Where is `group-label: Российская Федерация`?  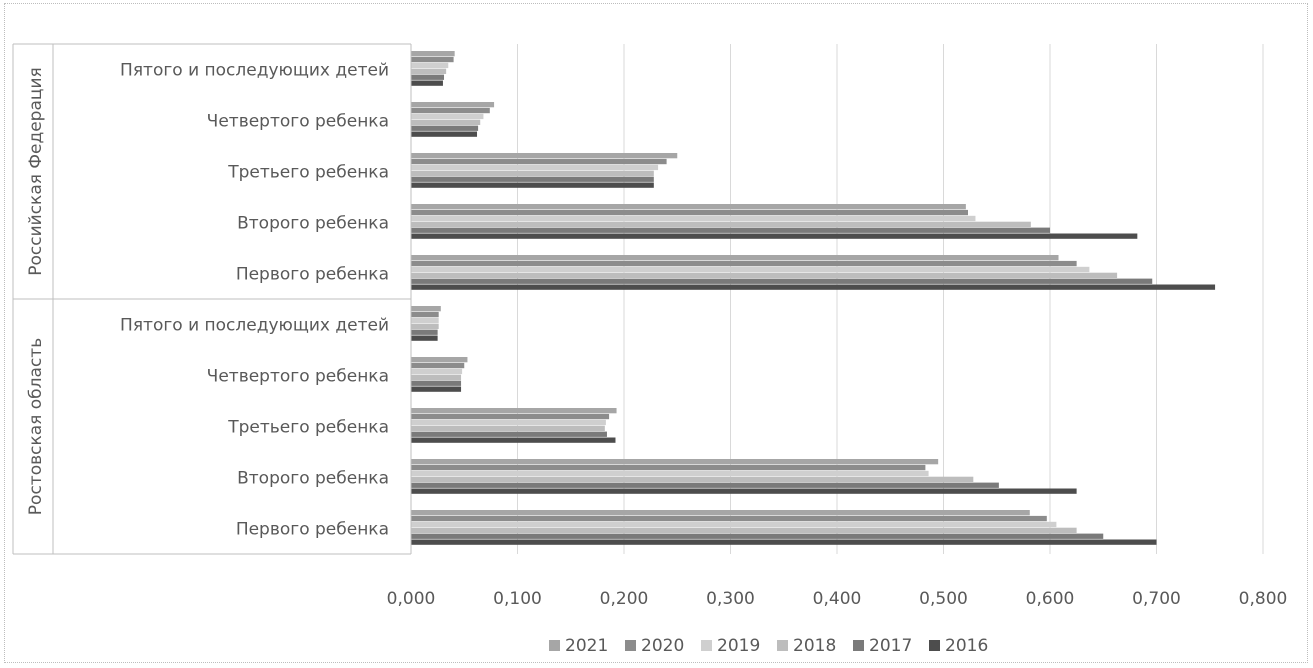
group-label: Российская Федерация is located at coordinates (36, 171).